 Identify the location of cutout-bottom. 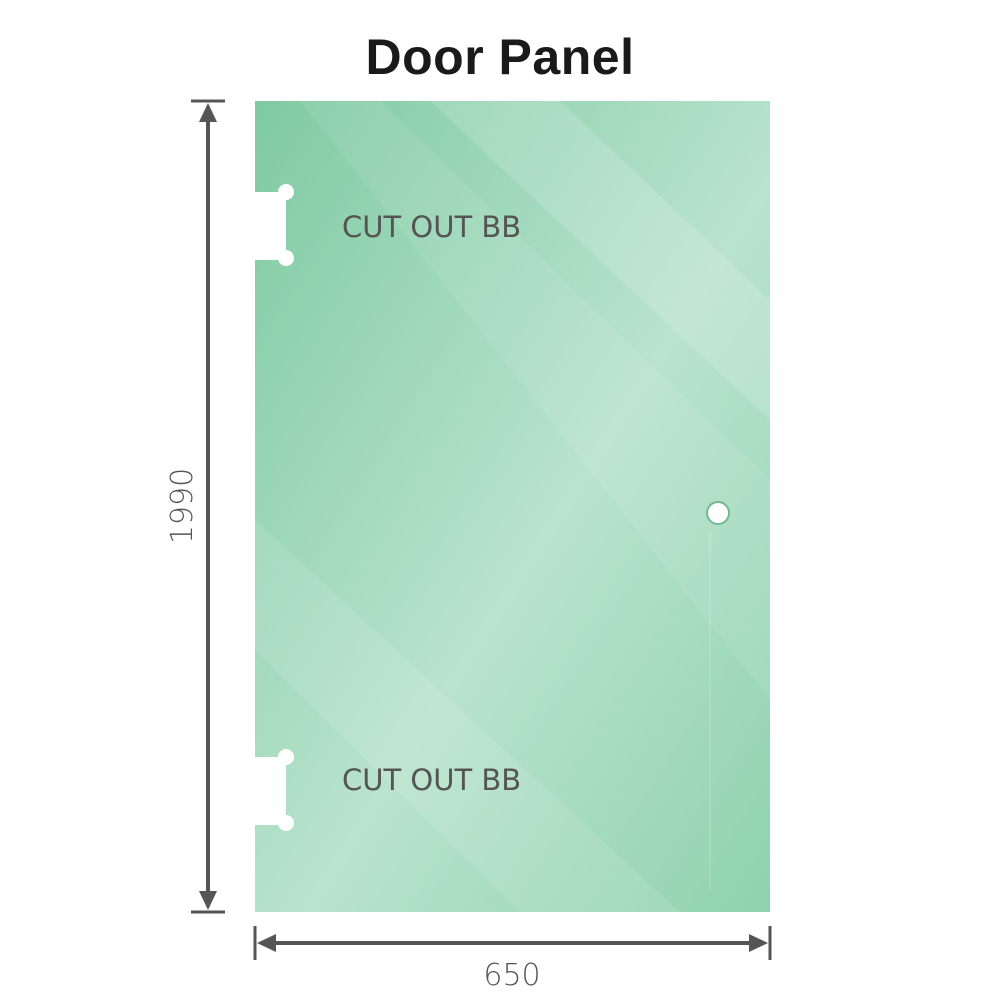
(272, 790).